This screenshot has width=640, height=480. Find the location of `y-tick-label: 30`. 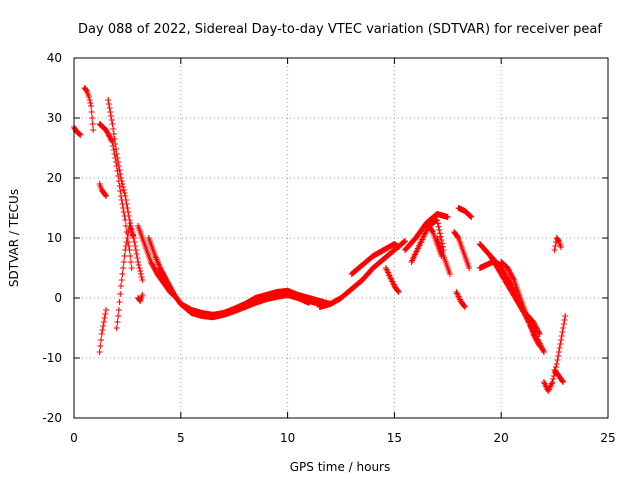

y-tick-label: 30 is located at coordinates (54, 118).